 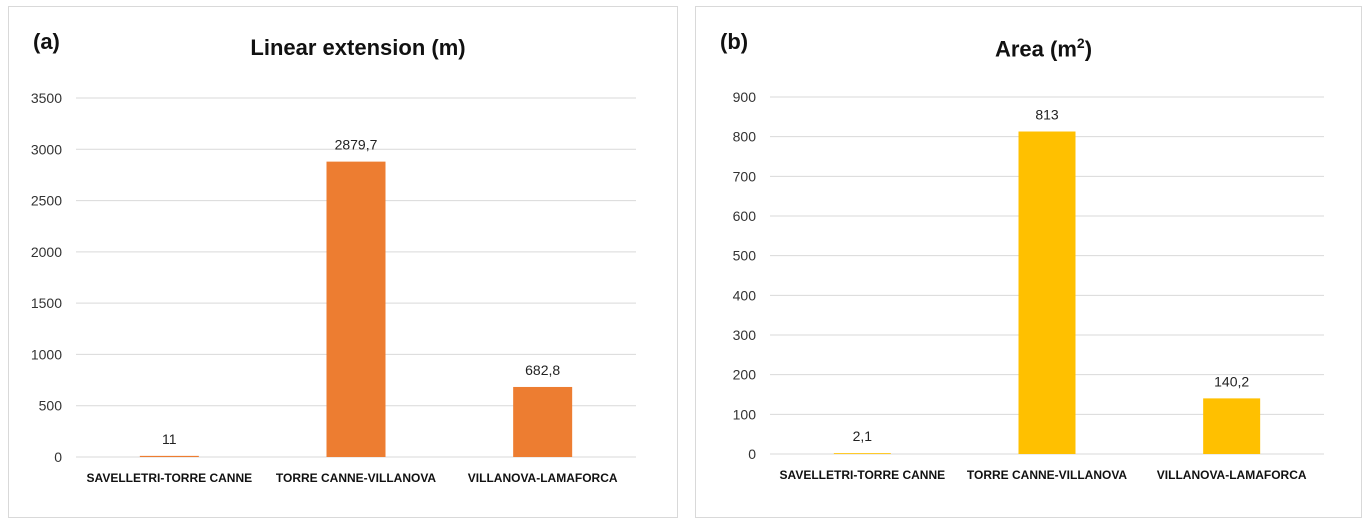 What do you see at coordinates (734, 41) in the screenshot?
I see `panel-label: (b)` at bounding box center [734, 41].